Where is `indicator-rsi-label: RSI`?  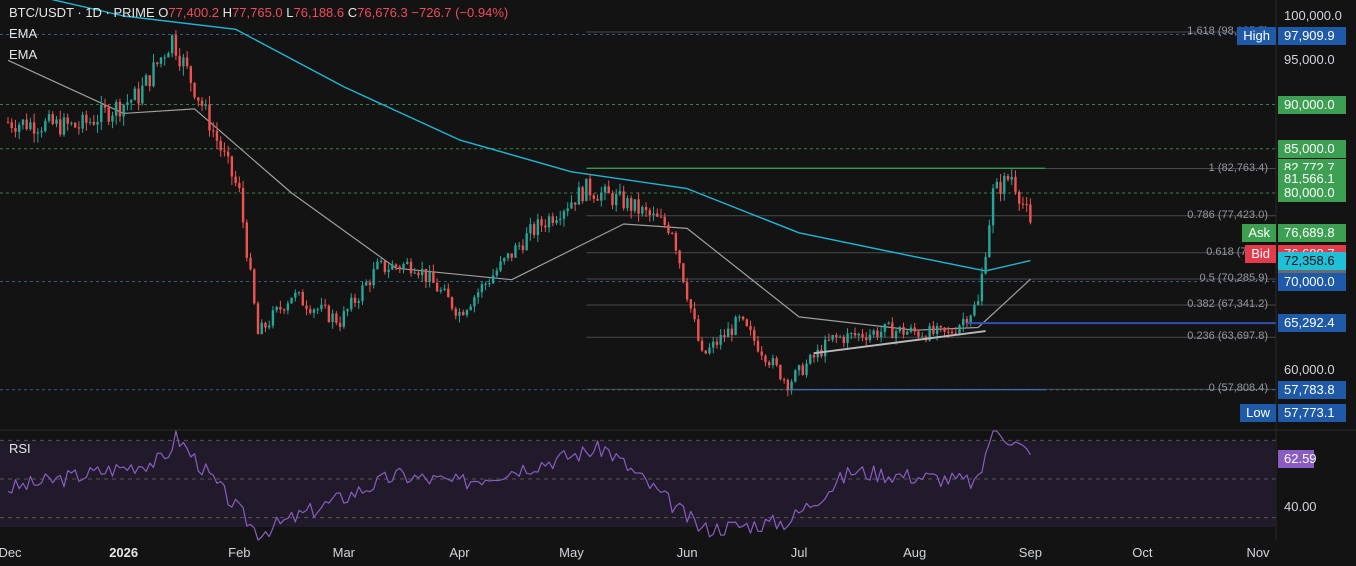
indicator-rsi-label: RSI is located at coordinates (20, 448).